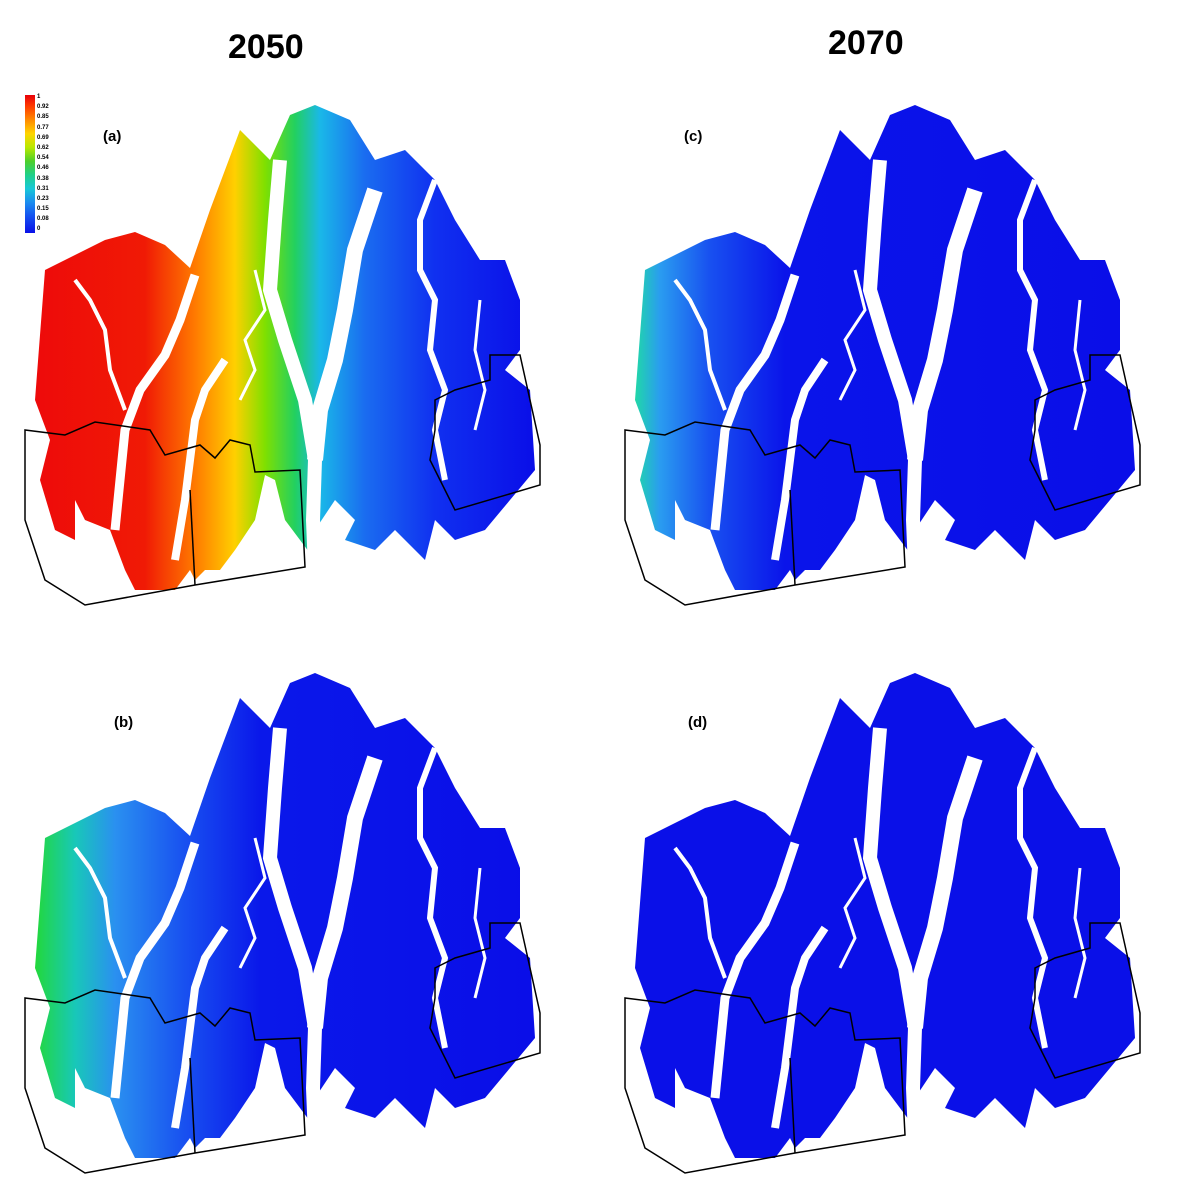 Image resolution: width=1177 pixels, height=1200 pixels. What do you see at coordinates (43, 209) in the screenshot?
I see `legend-tick: 0.15` at bounding box center [43, 209].